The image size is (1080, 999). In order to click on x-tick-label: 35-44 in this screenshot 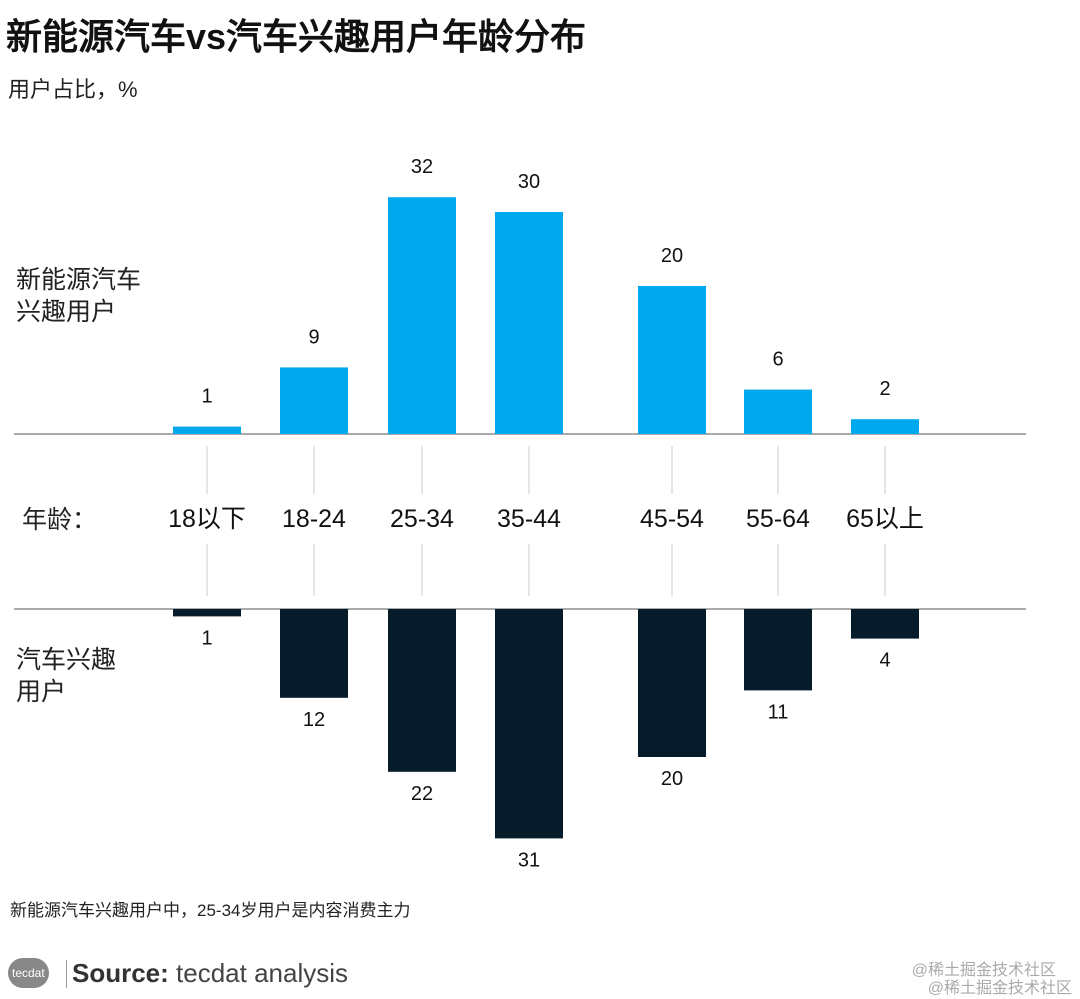, I will do `click(529, 519)`.